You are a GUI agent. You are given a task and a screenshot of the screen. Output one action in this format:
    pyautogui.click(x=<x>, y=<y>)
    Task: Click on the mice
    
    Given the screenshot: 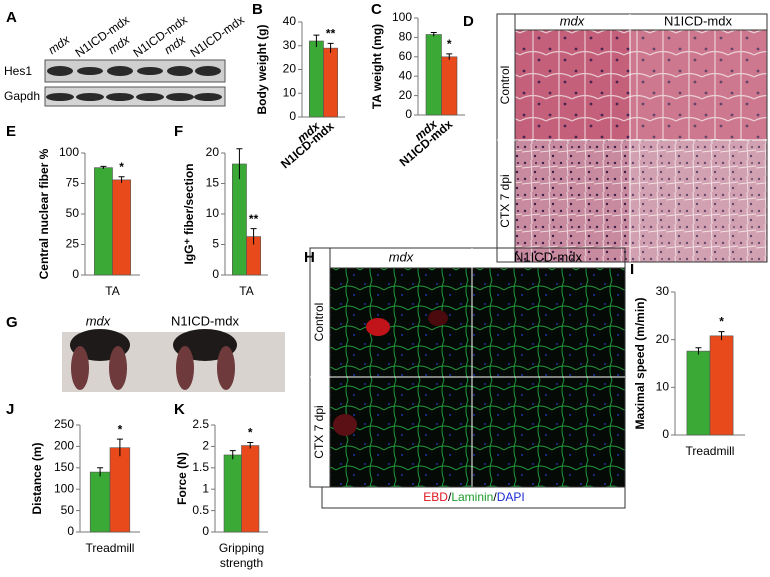 What is the action you would take?
    pyautogui.click(x=153, y=359)
    